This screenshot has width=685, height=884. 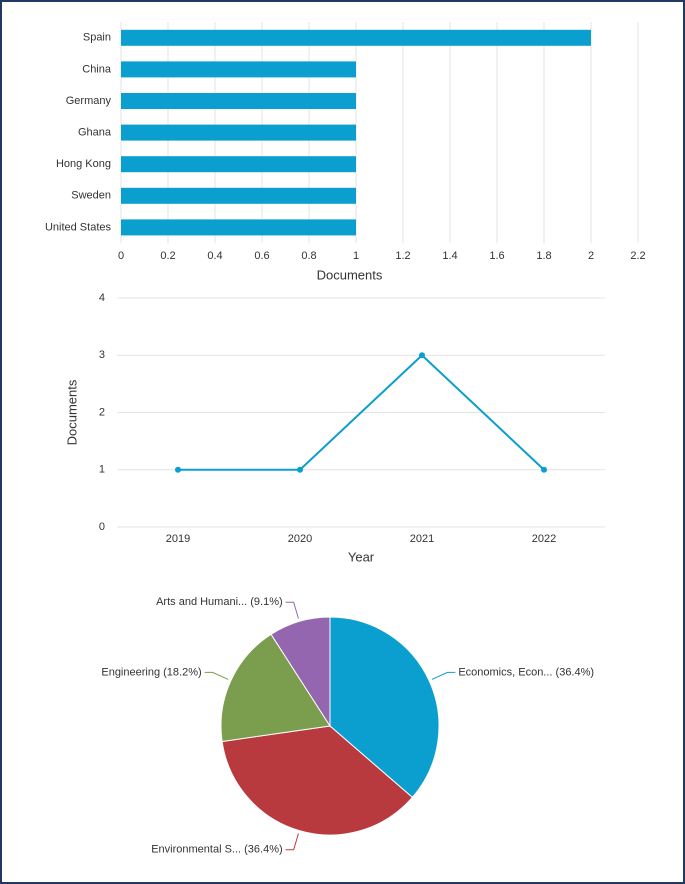 I want to click on y-tick-label: Germany, so click(x=89, y=101).